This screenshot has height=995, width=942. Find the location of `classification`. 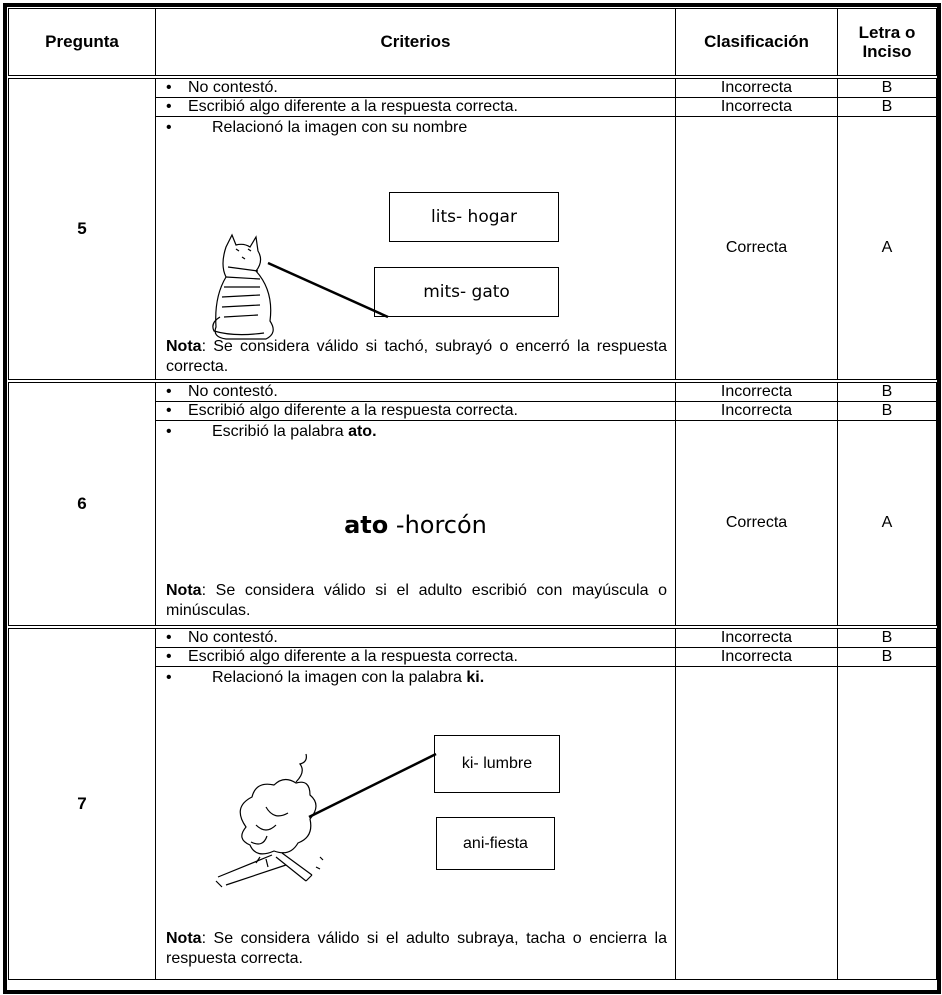

classification is located at coordinates (756, 823).